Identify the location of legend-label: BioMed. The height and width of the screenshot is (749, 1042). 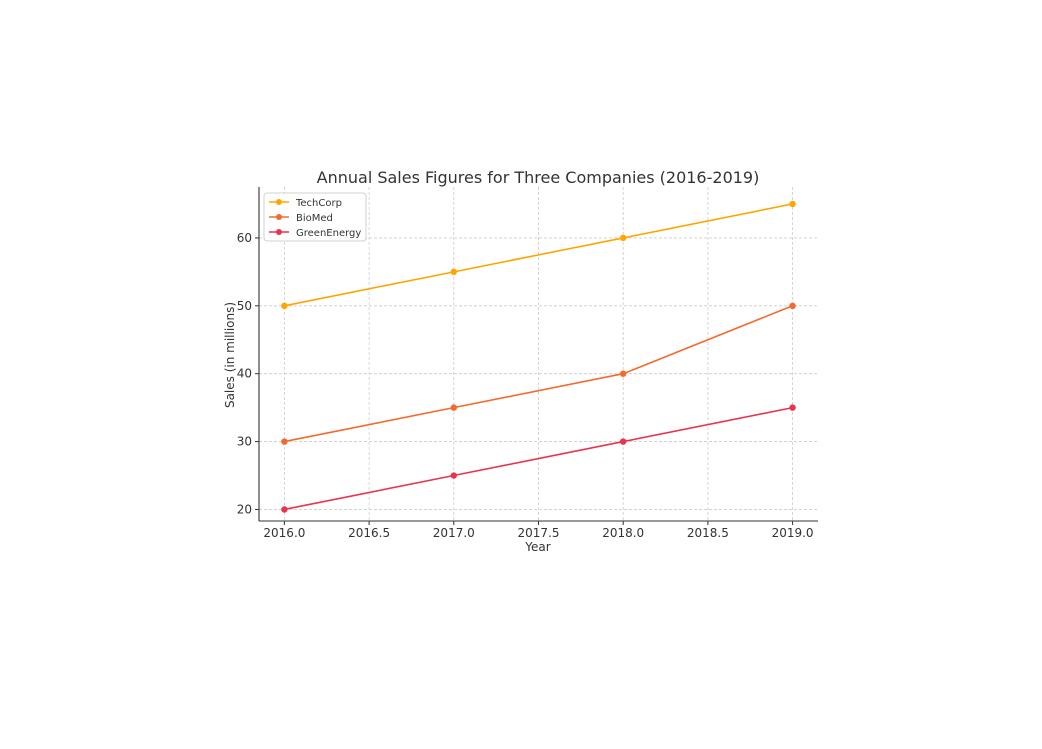
(314, 218).